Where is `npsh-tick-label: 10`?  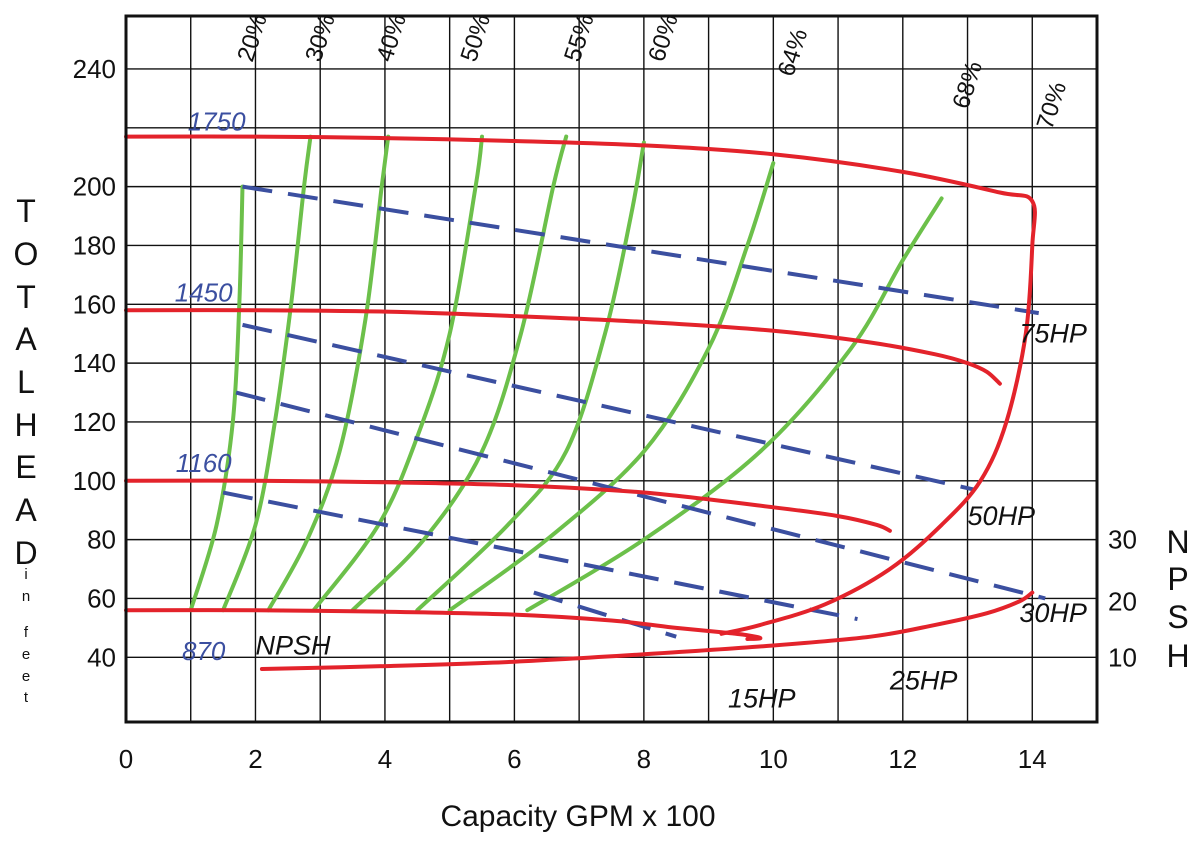
npsh-tick-label: 10 is located at coordinates (1122, 657).